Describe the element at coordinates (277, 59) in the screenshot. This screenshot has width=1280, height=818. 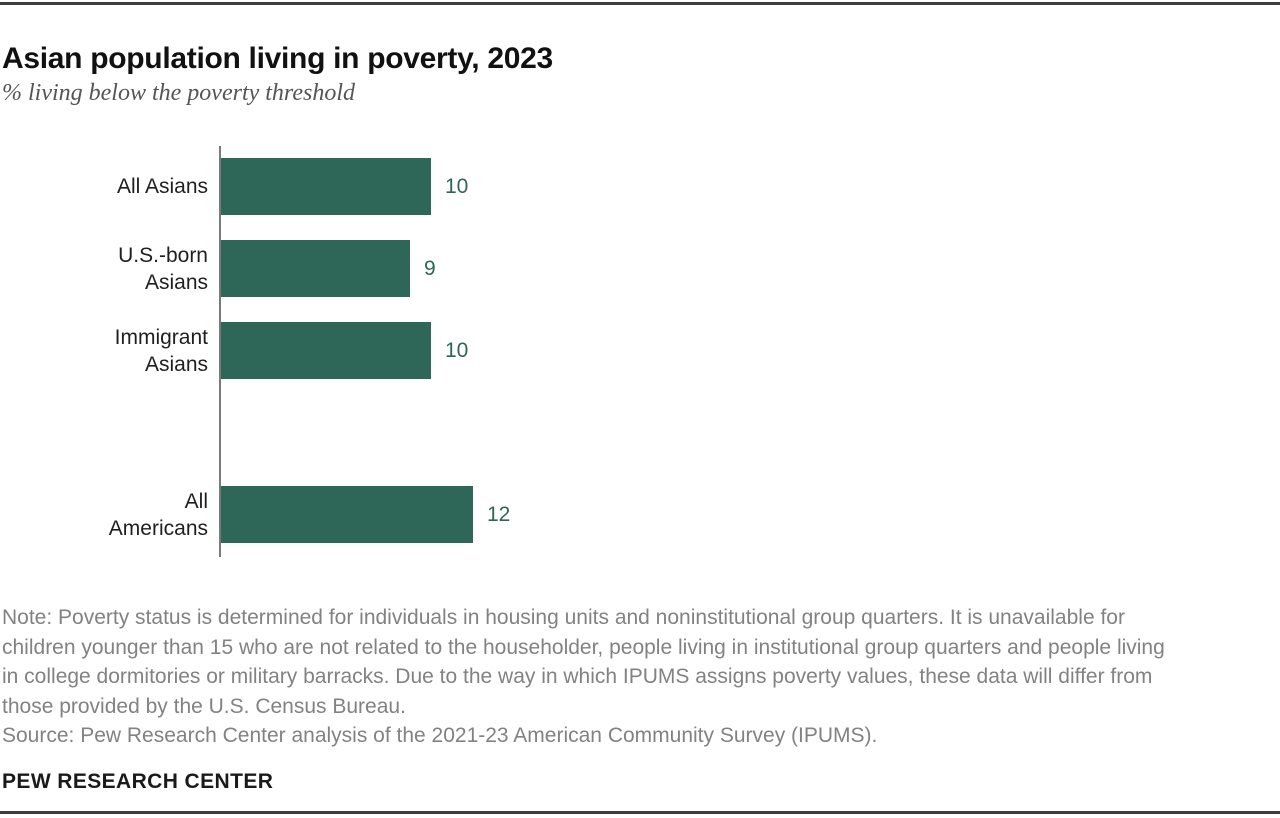
I see `chart-title: Asian population living in poverty, 2023` at that location.